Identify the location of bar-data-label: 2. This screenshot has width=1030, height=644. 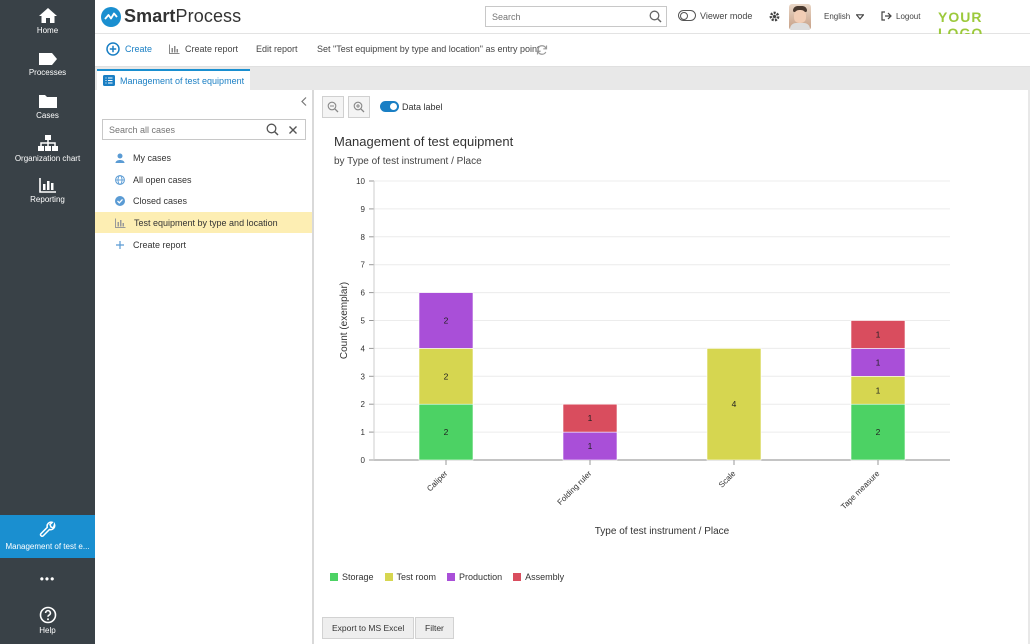
(446, 432).